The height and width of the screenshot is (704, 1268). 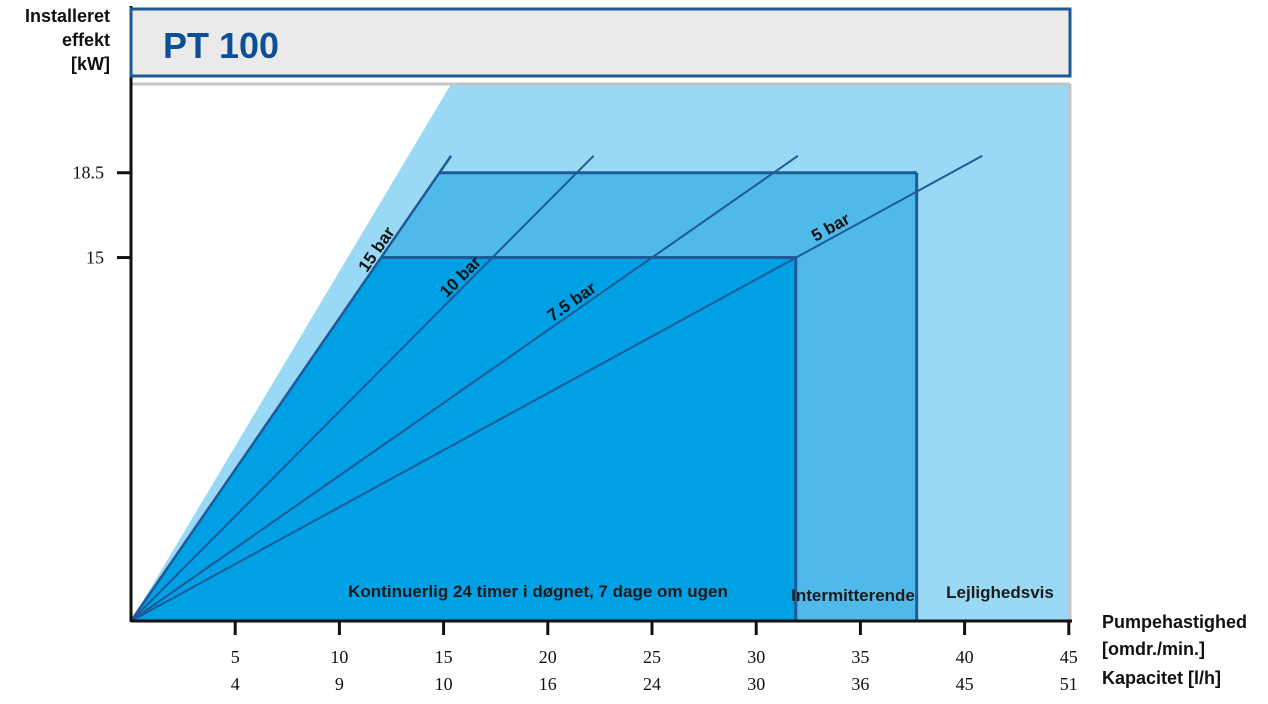 I want to click on x-tick-label-capacity: 30, so click(x=756, y=684).